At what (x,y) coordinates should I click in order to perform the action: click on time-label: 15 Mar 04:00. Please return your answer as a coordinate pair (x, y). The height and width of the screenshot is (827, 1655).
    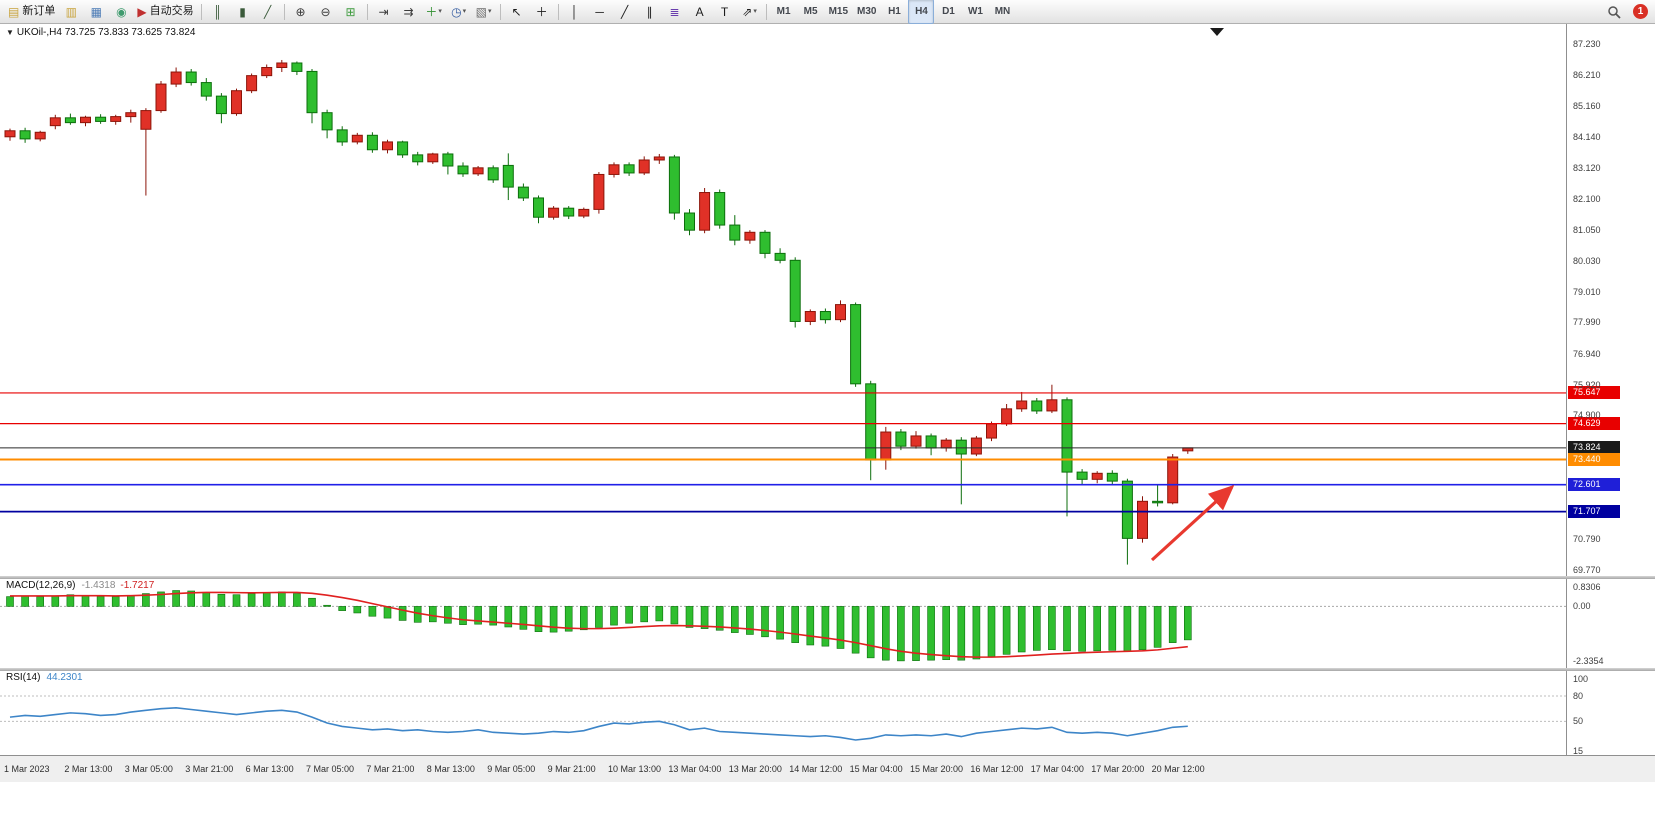
    Looking at the image, I should click on (876, 769).